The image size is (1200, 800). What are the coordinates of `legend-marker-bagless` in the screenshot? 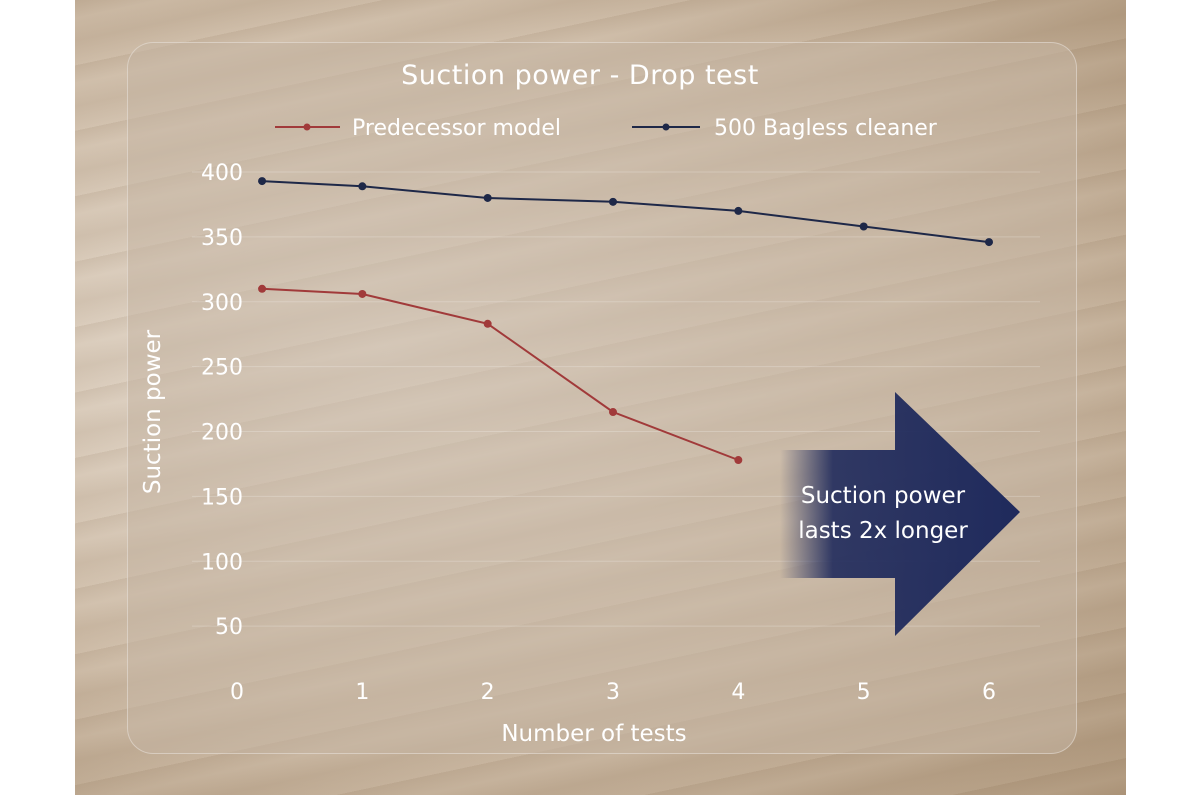 It's located at (666, 127).